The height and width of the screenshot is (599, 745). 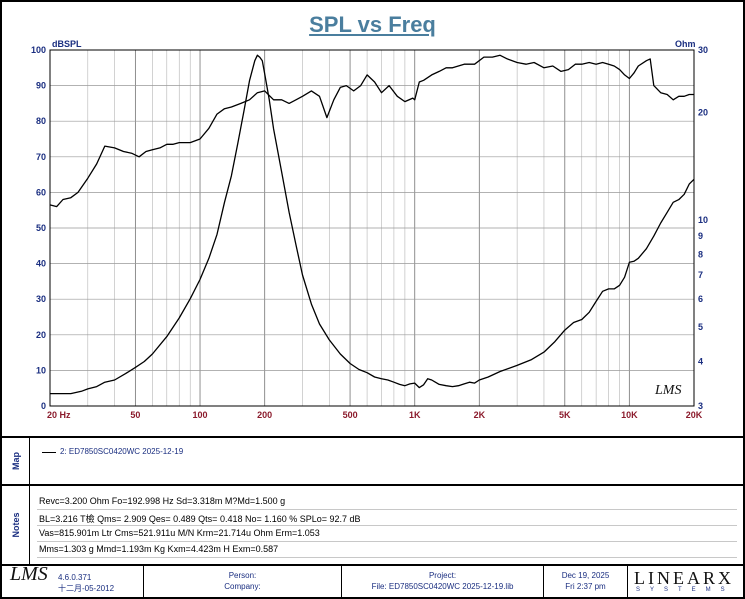 I want to click on project-label: Project:, so click(x=442, y=575).